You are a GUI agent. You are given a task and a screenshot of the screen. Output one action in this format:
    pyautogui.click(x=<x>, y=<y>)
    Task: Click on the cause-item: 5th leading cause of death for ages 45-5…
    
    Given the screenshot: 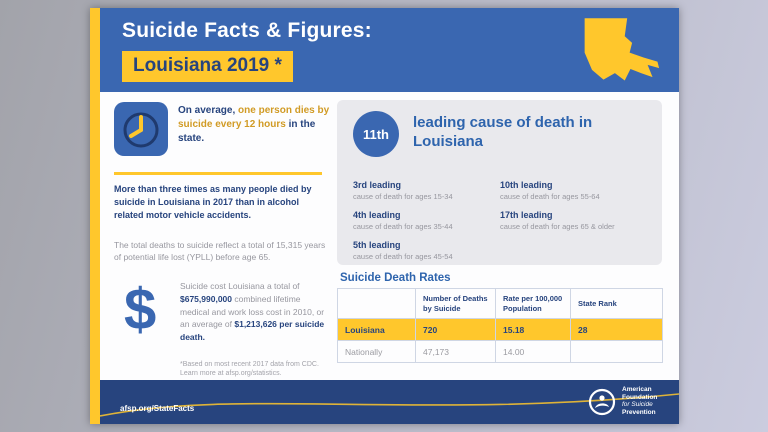 What is the action you would take?
    pyautogui.click(x=428, y=250)
    